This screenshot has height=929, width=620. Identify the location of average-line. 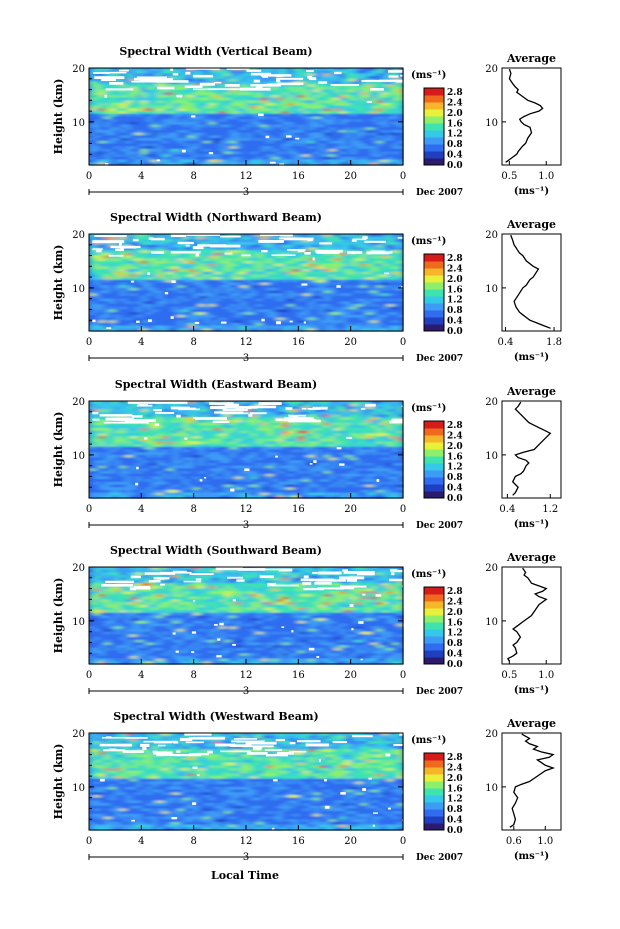
(530, 281).